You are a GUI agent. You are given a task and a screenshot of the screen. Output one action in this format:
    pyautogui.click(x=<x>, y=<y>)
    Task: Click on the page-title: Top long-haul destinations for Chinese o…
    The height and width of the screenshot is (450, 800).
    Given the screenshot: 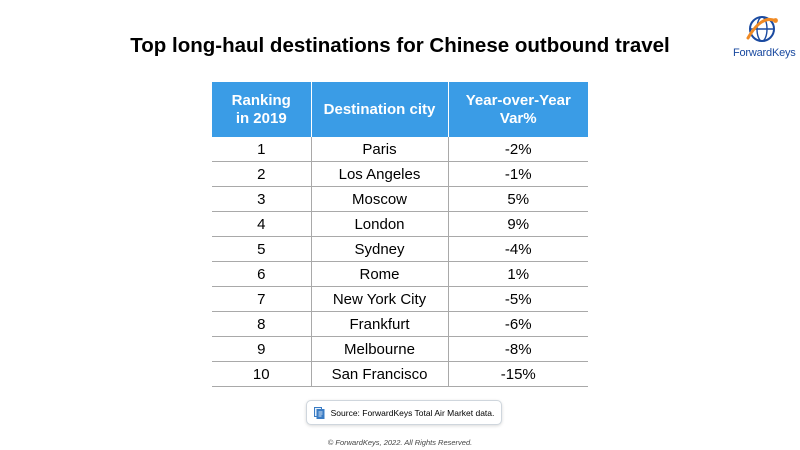 What is the action you would take?
    pyautogui.click(x=400, y=45)
    